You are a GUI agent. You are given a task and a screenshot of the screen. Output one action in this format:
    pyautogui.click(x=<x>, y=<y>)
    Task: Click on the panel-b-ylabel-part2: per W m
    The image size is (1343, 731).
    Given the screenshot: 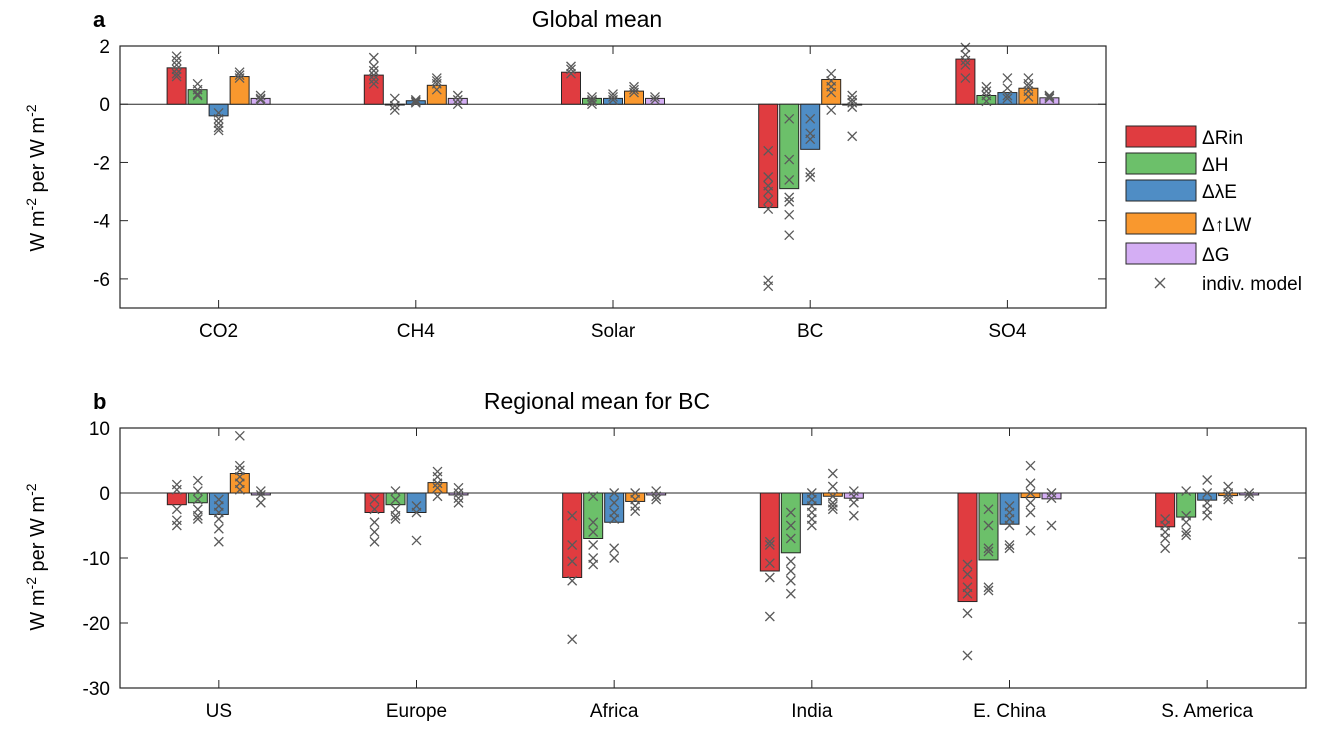 What is the action you would take?
    pyautogui.click(x=38, y=536)
    